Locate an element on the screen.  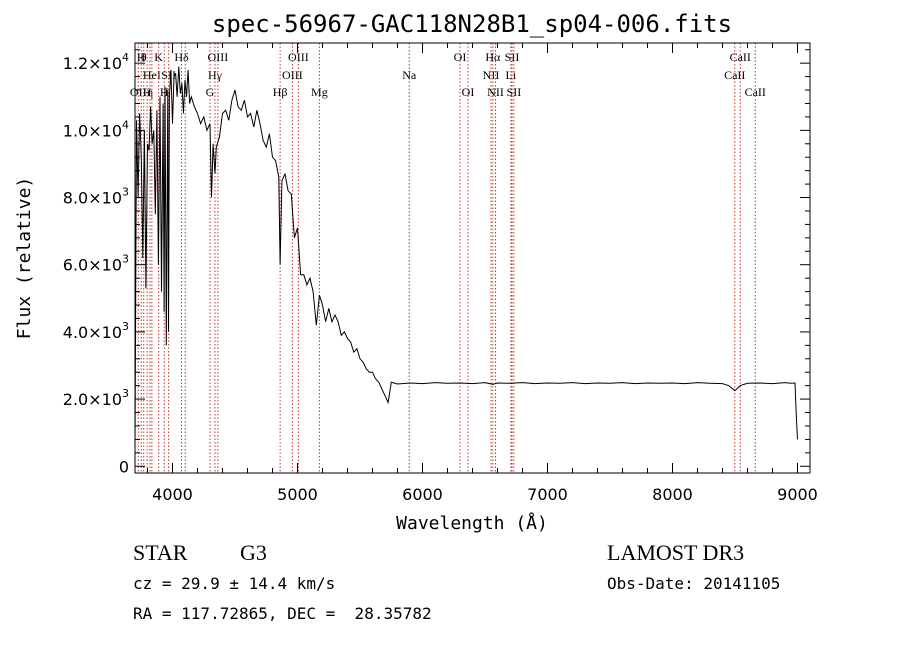
line-label: Hδ is located at coordinates (181, 57).